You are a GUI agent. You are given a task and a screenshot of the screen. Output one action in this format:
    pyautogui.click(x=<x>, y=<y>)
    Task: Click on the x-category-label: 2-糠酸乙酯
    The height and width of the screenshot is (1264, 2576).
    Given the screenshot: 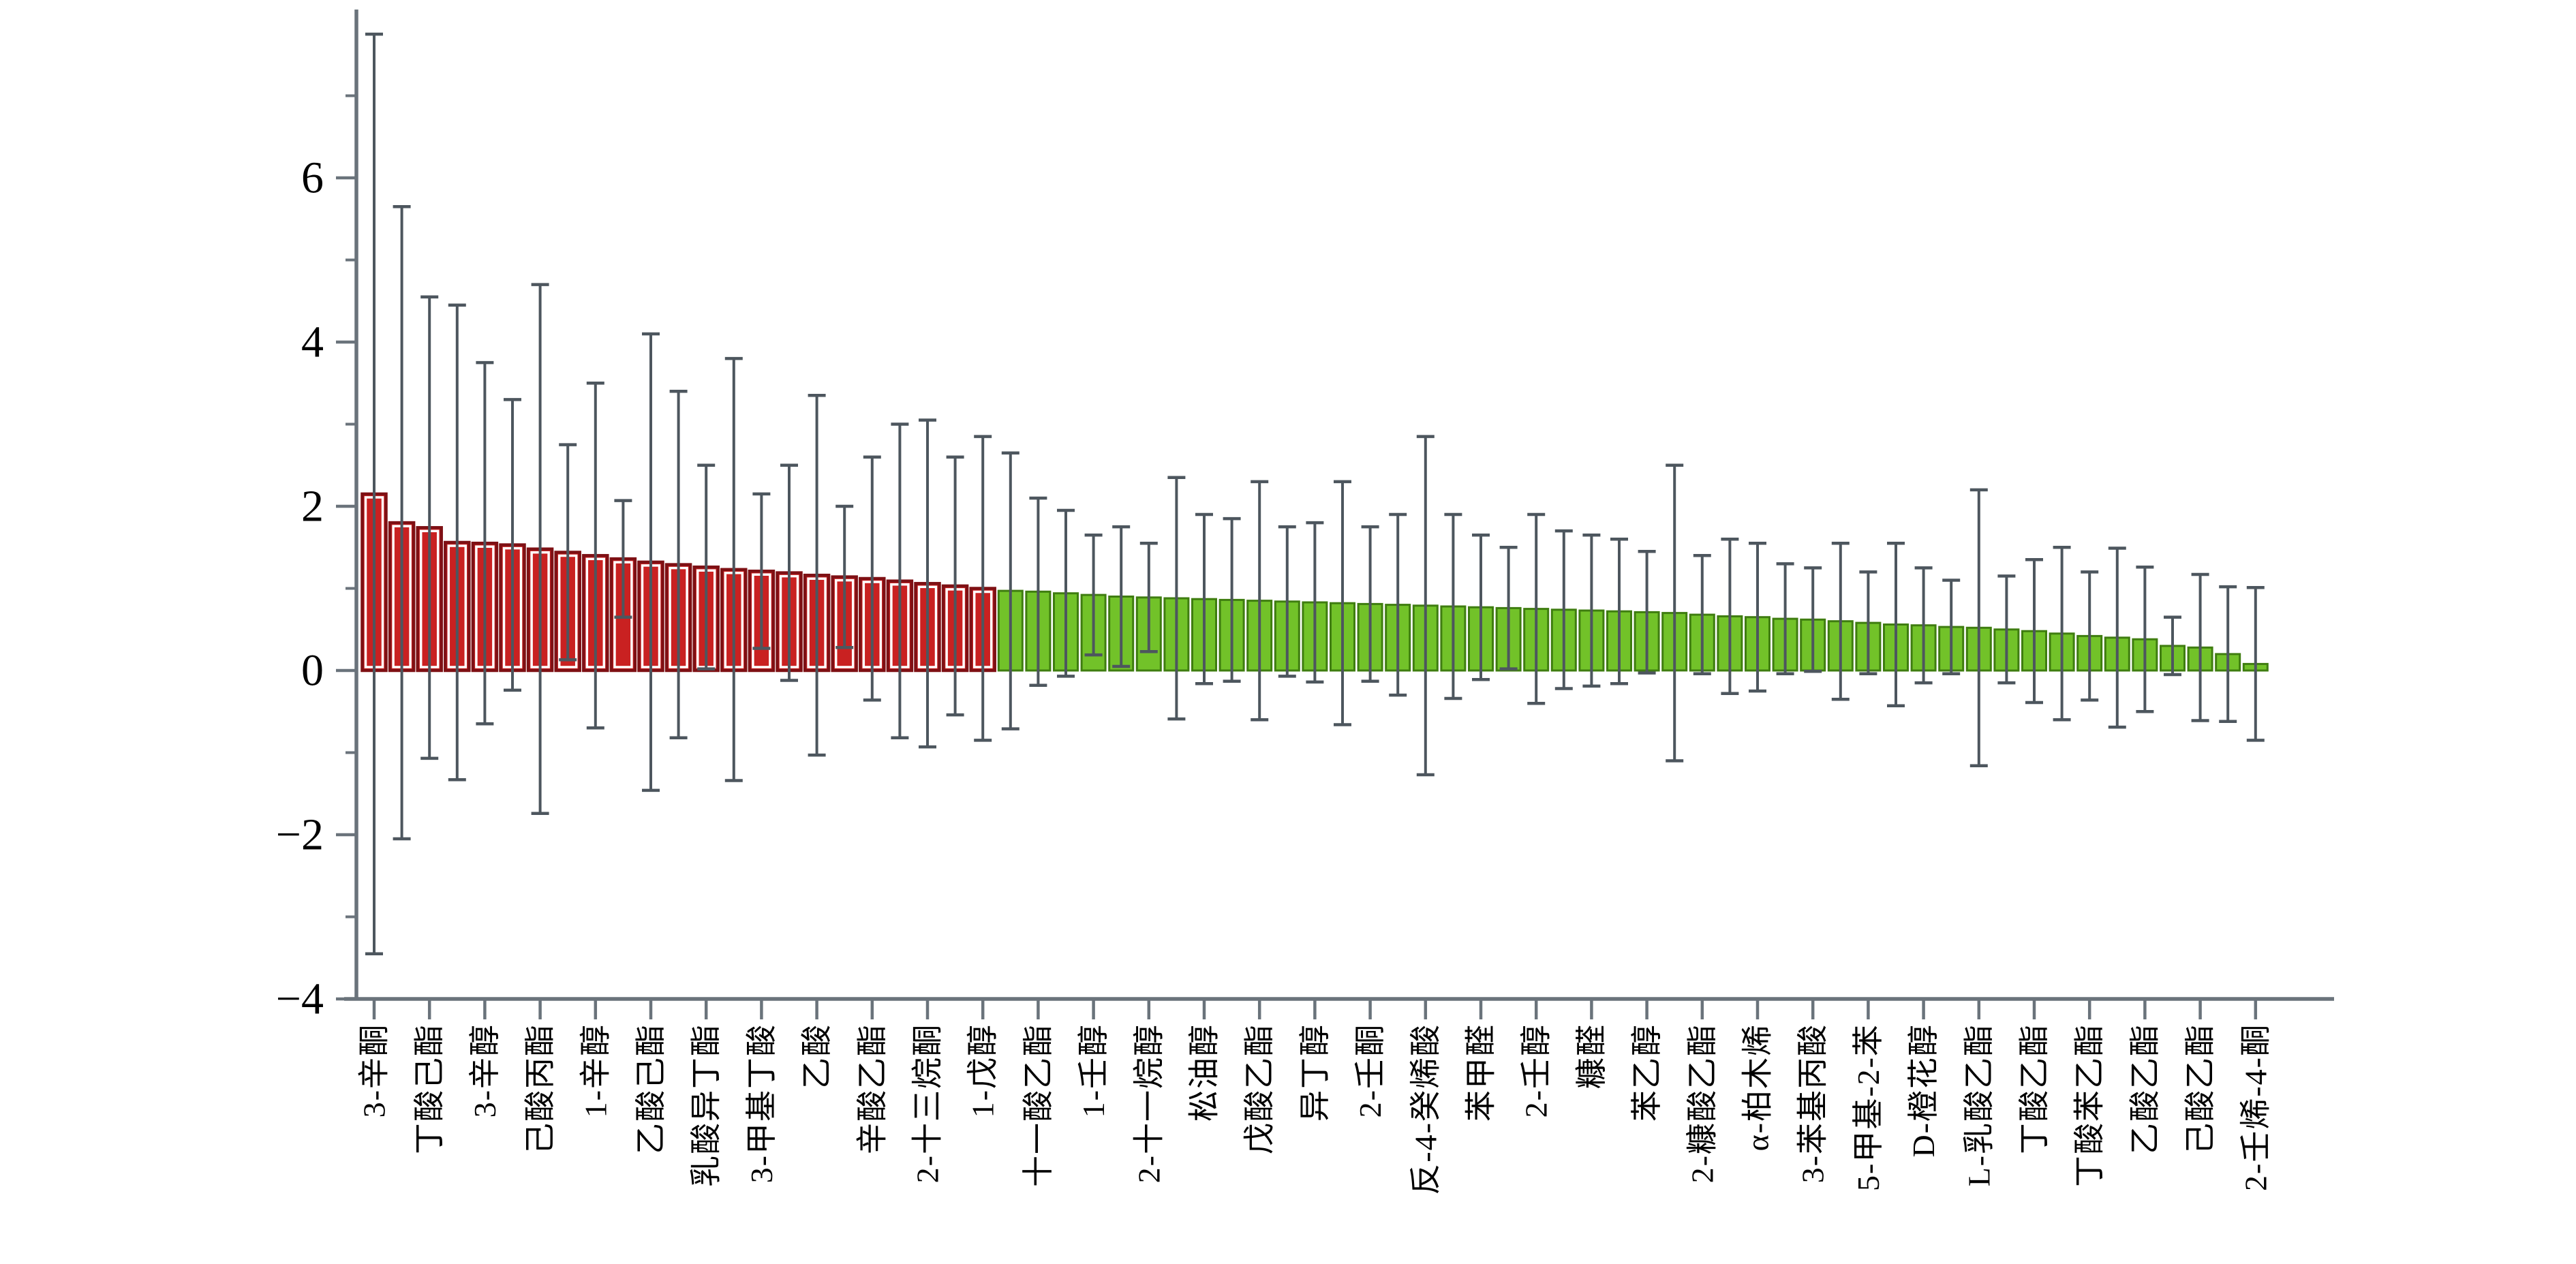 What is the action you would take?
    pyautogui.click(x=1702, y=1103)
    